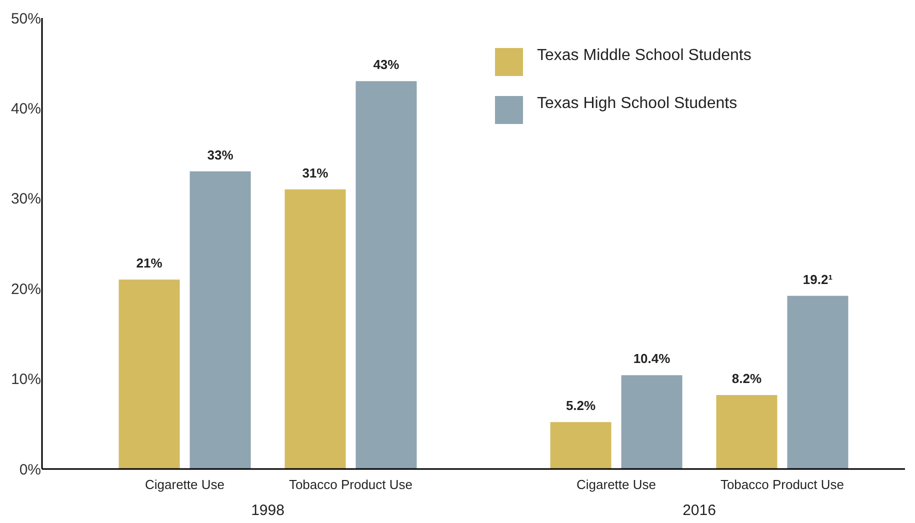 The width and height of the screenshot is (915, 523). What do you see at coordinates (699, 510) in the screenshot?
I see `text: 2016` at bounding box center [699, 510].